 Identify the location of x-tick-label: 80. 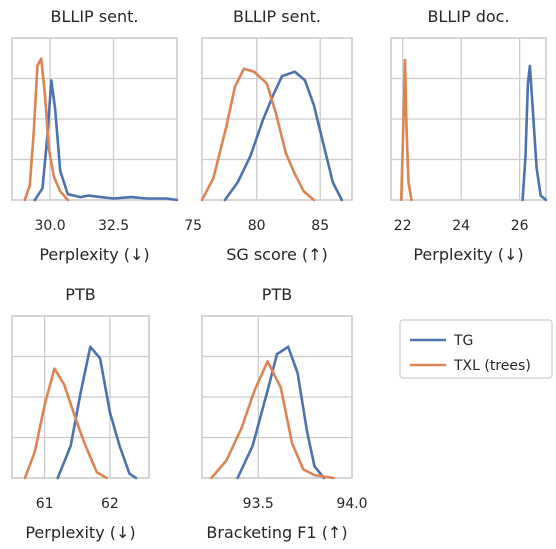
(257, 226).